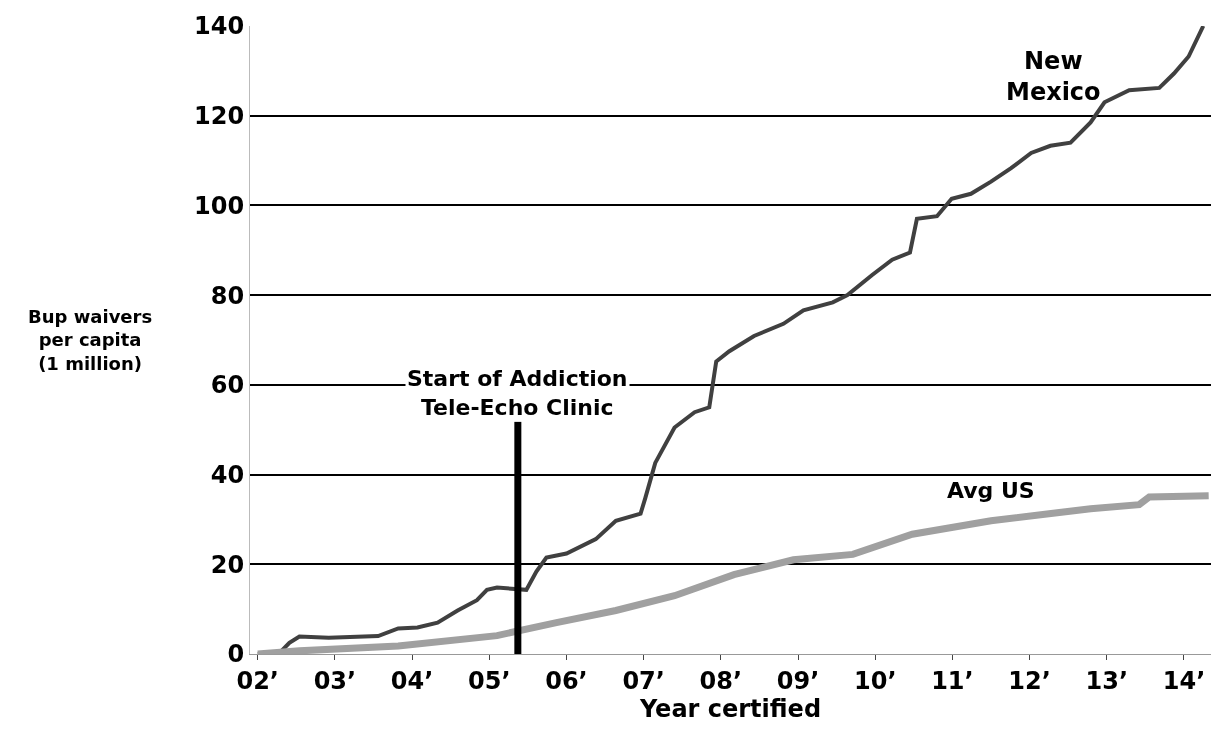 Image resolution: width=1226 pixels, height=739 pixels. What do you see at coordinates (335, 680) in the screenshot?
I see `x-tick-label: 03’` at bounding box center [335, 680].